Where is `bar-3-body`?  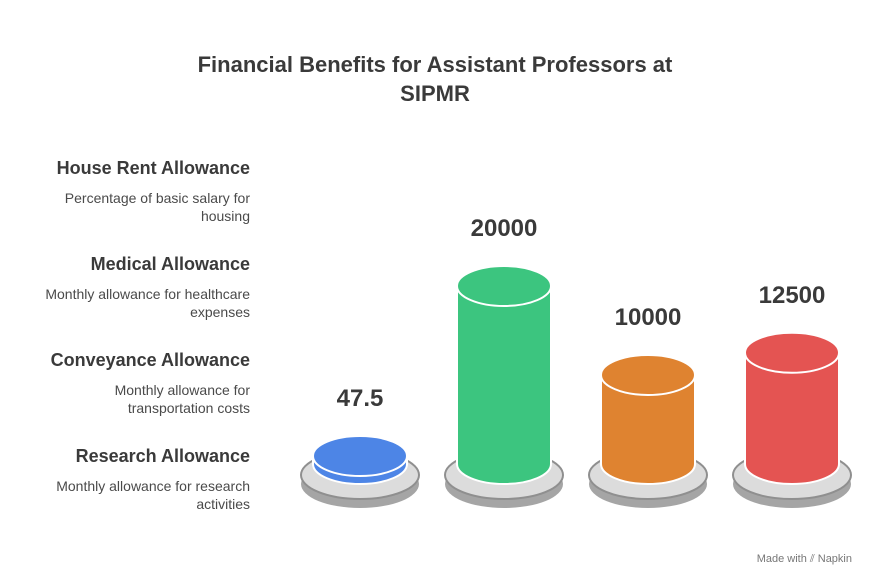 bar-3-body is located at coordinates (648, 429).